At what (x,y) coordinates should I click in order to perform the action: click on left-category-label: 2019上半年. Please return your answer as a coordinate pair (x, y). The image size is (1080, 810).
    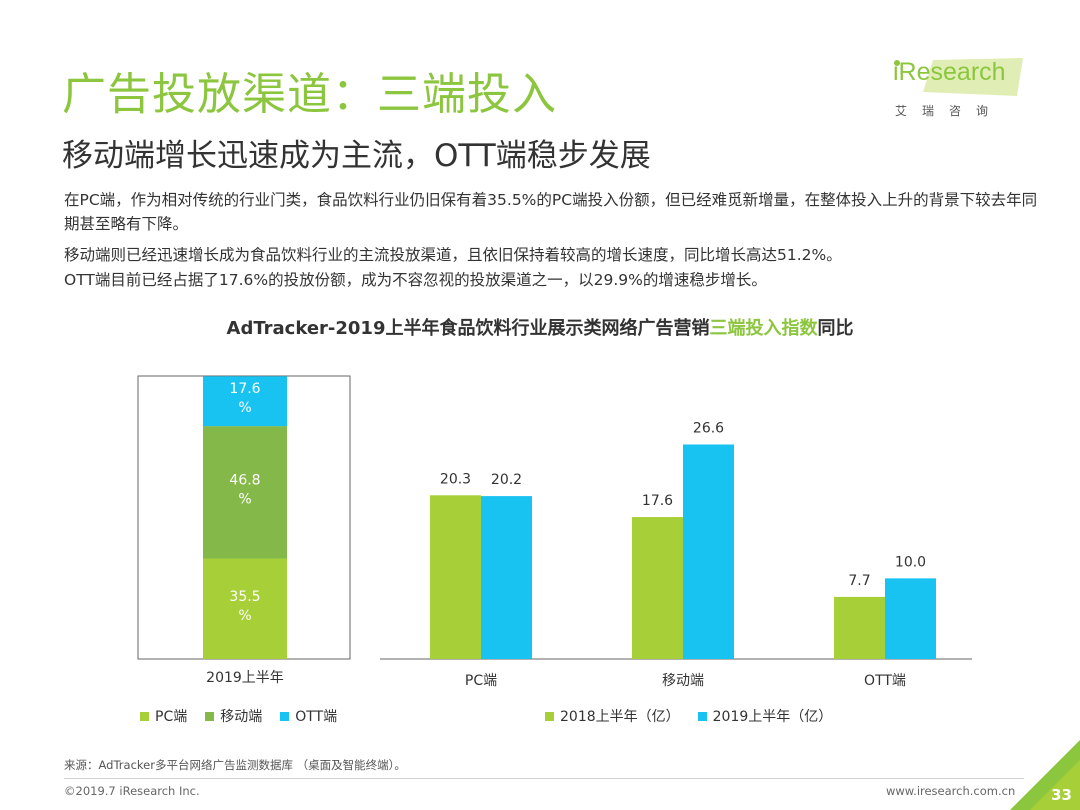
    Looking at the image, I should click on (245, 678).